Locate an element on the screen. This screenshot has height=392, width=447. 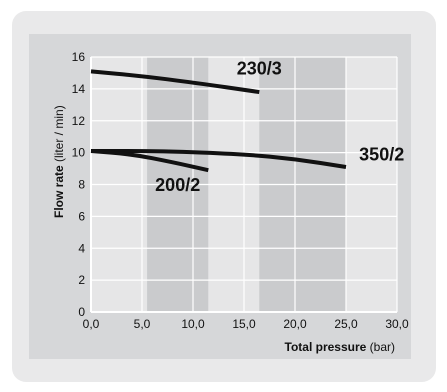
x-tick-label: 15,0 is located at coordinates (244, 324).